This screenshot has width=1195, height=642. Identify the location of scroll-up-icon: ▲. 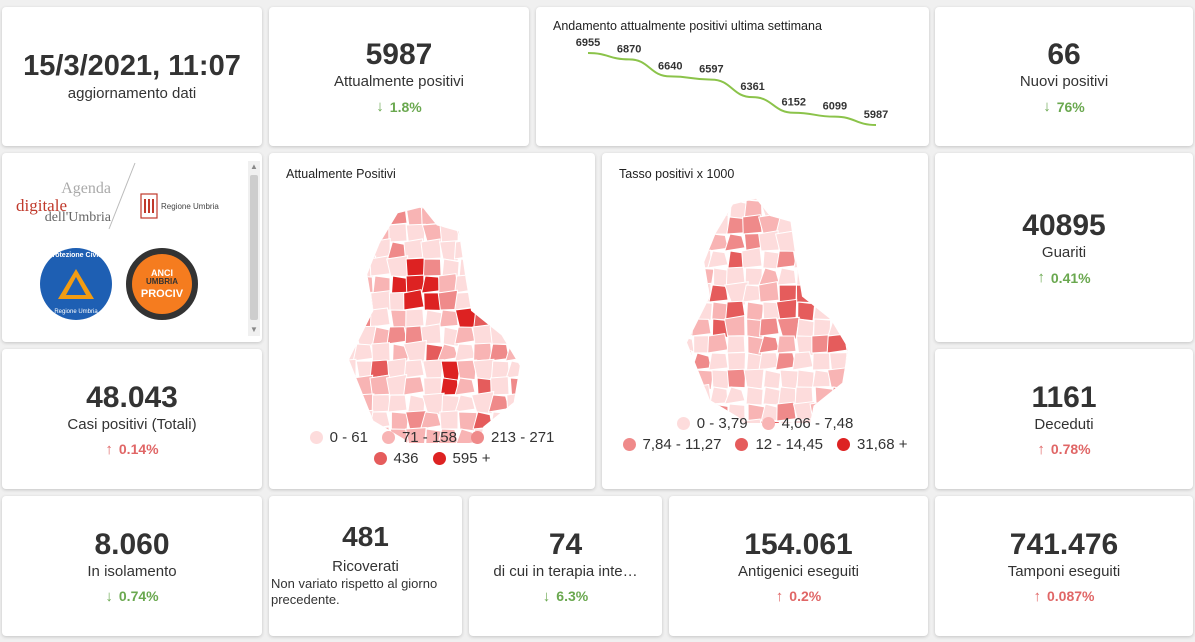
(254, 166).